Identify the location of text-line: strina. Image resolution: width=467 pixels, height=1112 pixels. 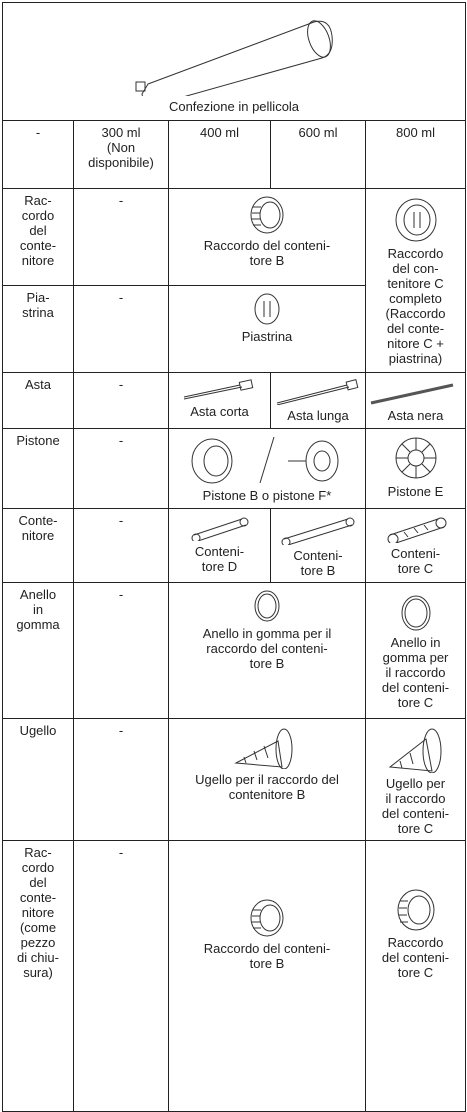
(38, 312).